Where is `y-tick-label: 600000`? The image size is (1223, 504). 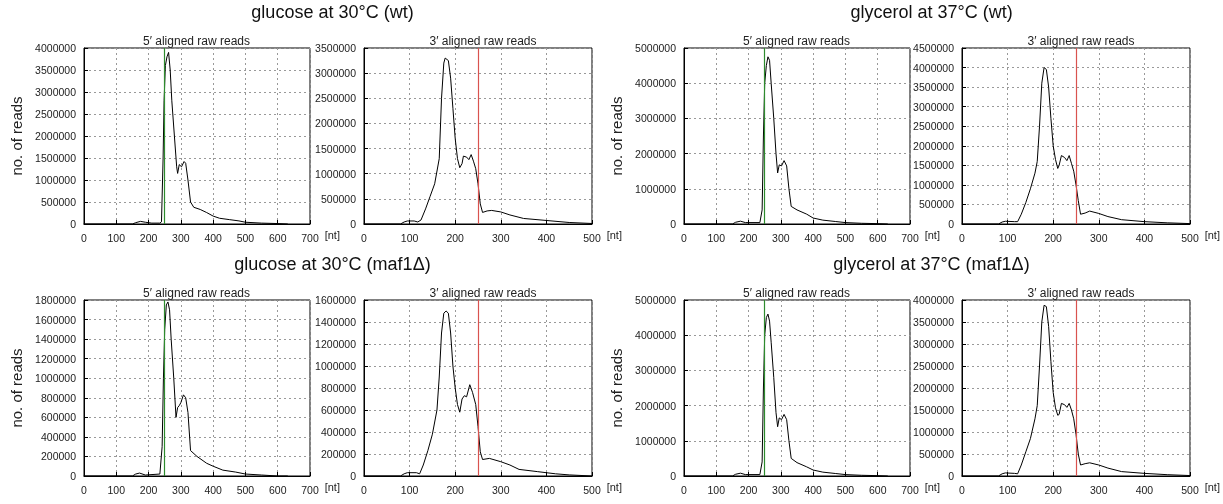 y-tick-label: 600000 is located at coordinates (58, 417).